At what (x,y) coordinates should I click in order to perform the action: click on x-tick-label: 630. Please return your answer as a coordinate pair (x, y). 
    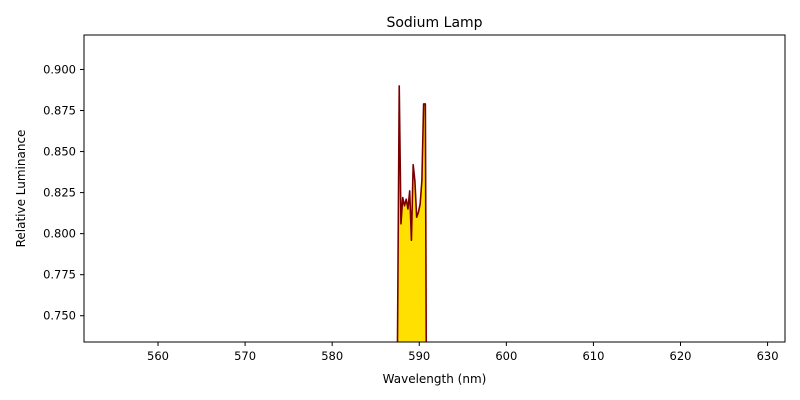
    Looking at the image, I should click on (768, 356).